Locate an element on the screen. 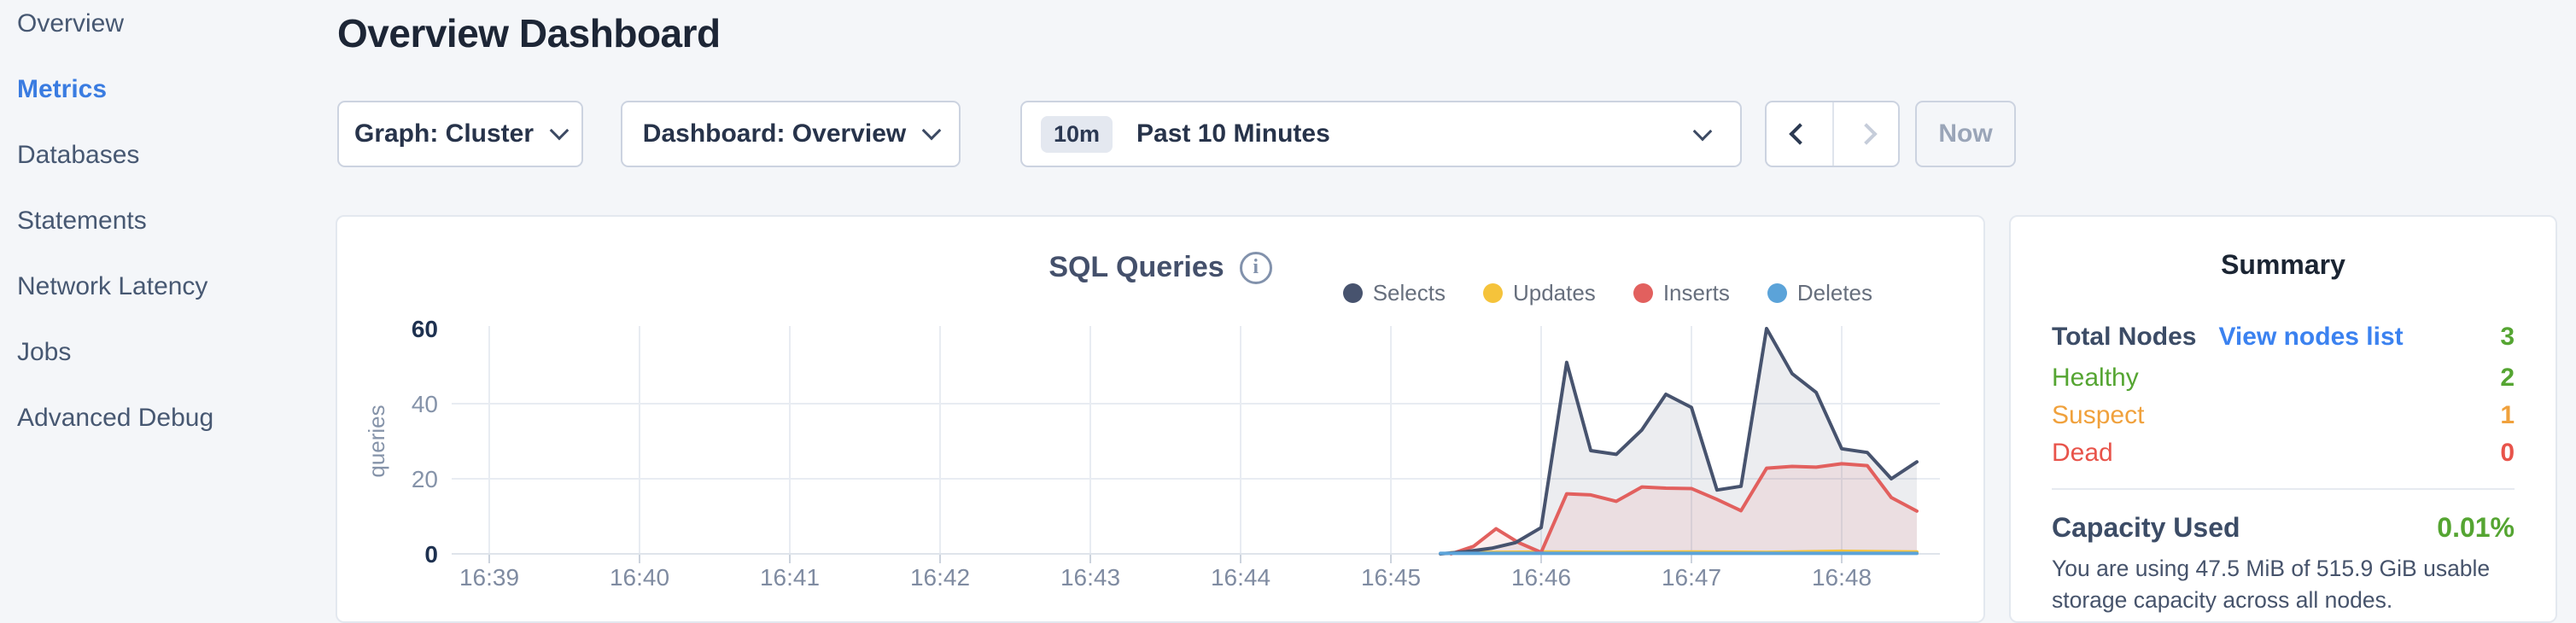 This screenshot has height=623, width=2576. inserts-line is located at coordinates (1684, 509).